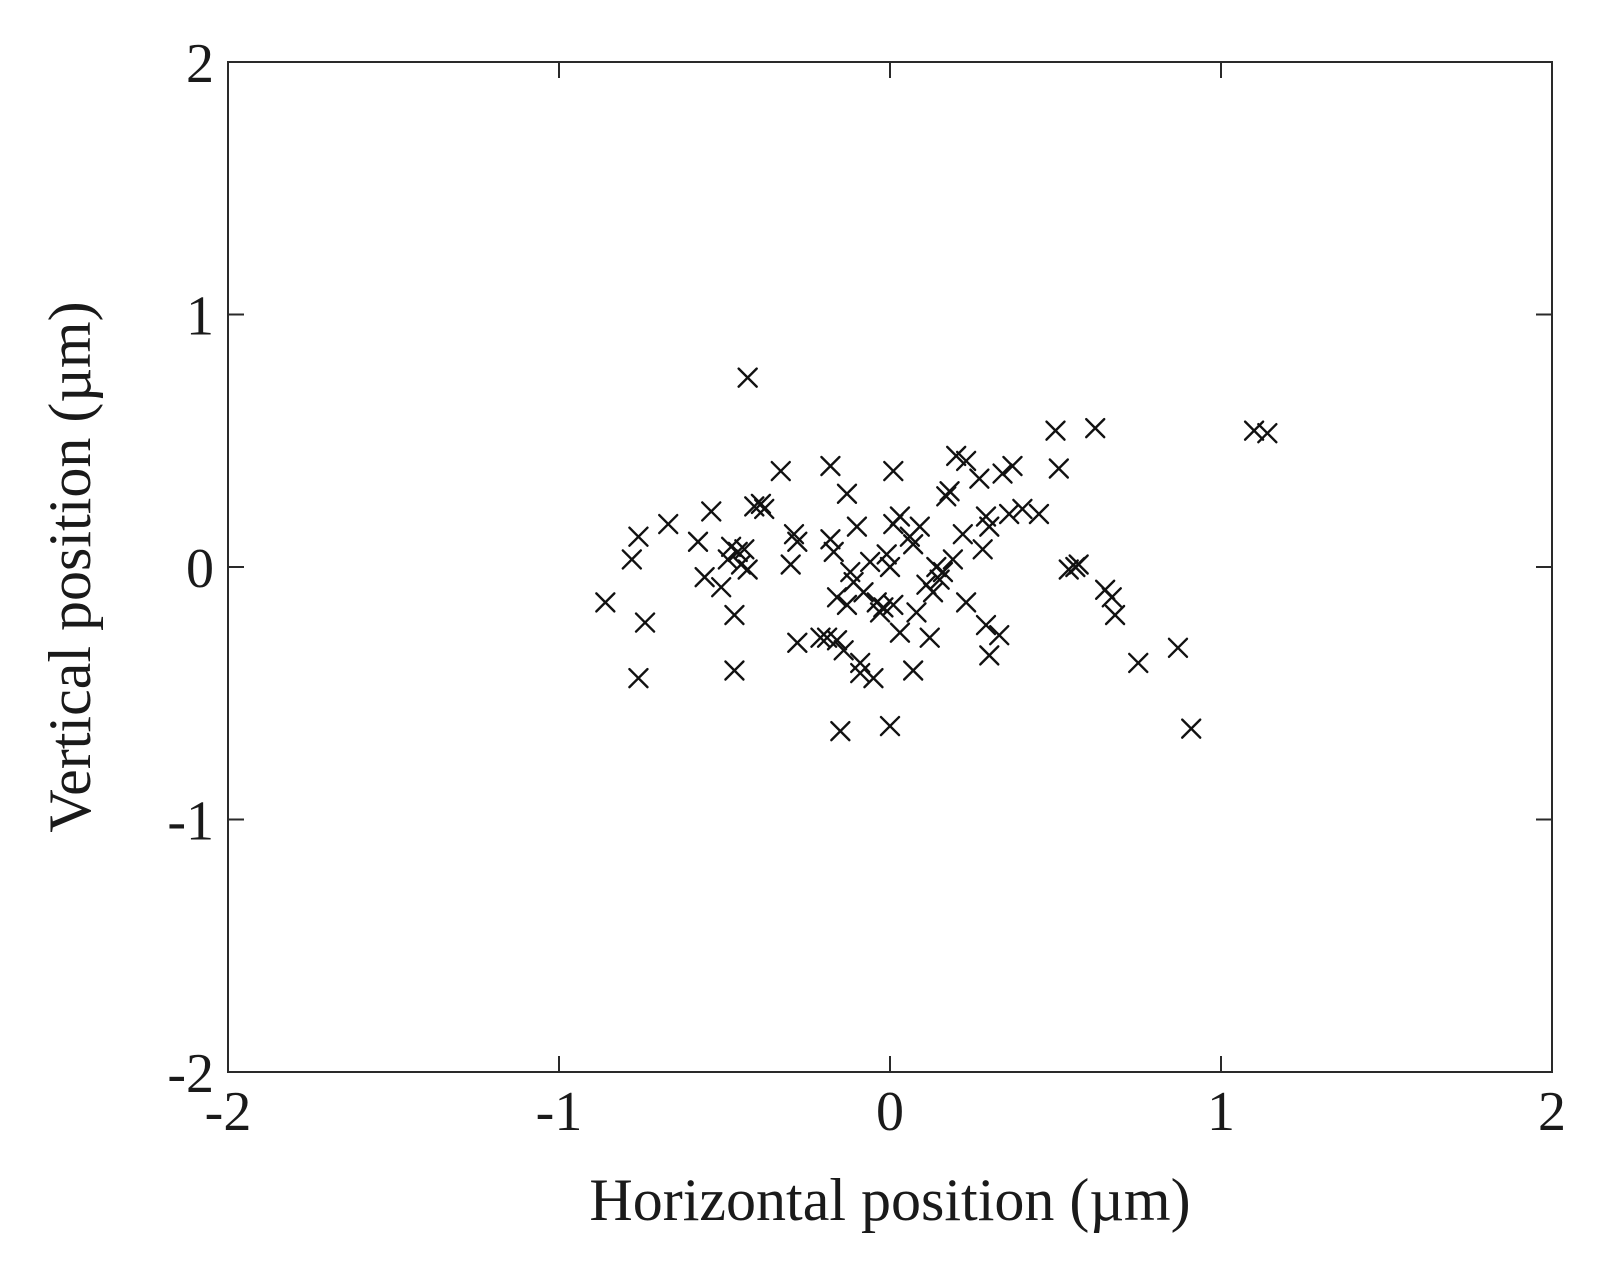 This screenshot has width=1598, height=1269. What do you see at coordinates (200, 569) in the screenshot?
I see `y-tick-label: 0` at bounding box center [200, 569].